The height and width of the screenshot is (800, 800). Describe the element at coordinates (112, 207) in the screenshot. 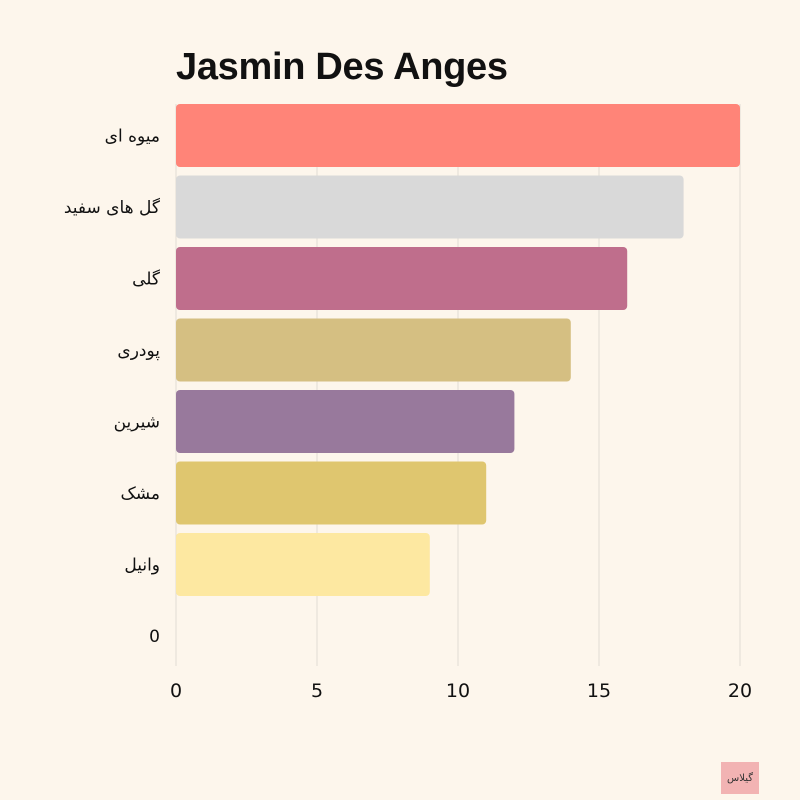

I see `category-label: گل های سفید` at that location.